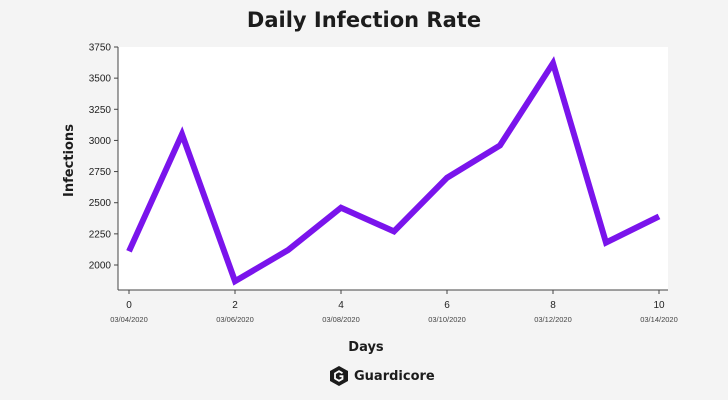 The image size is (728, 400). What do you see at coordinates (235, 305) in the screenshot?
I see `x-tick-label: 2` at bounding box center [235, 305].